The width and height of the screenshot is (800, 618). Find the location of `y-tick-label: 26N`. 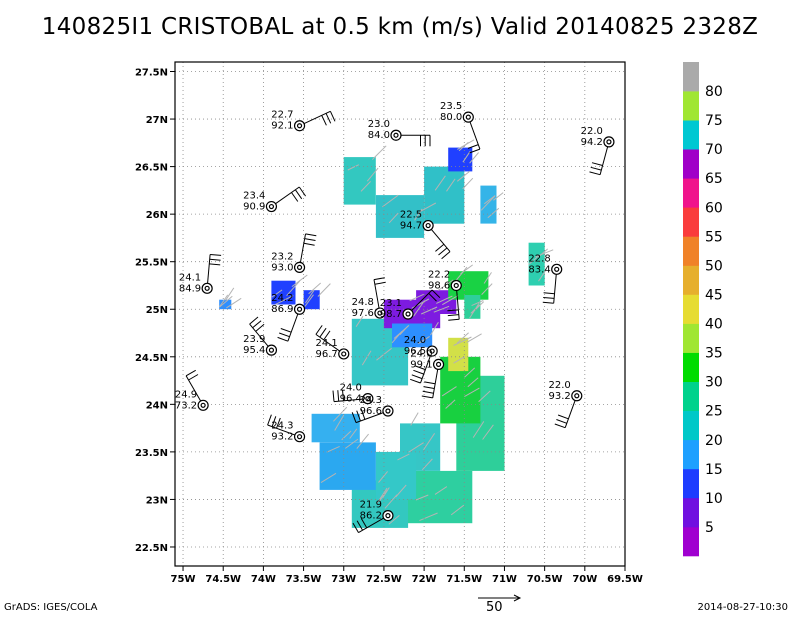

y-tick-label: 26N is located at coordinates (157, 215).